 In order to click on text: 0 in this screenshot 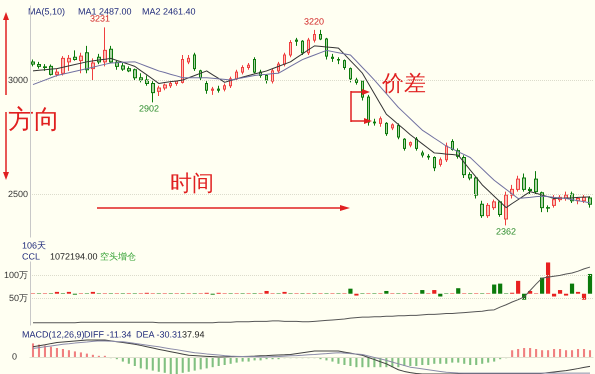, I will do `click(15, 357)`.